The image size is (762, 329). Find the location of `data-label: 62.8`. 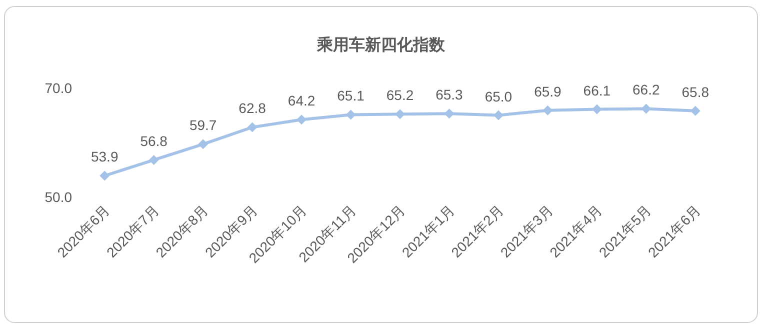

data-label: 62.8 is located at coordinates (252, 108).